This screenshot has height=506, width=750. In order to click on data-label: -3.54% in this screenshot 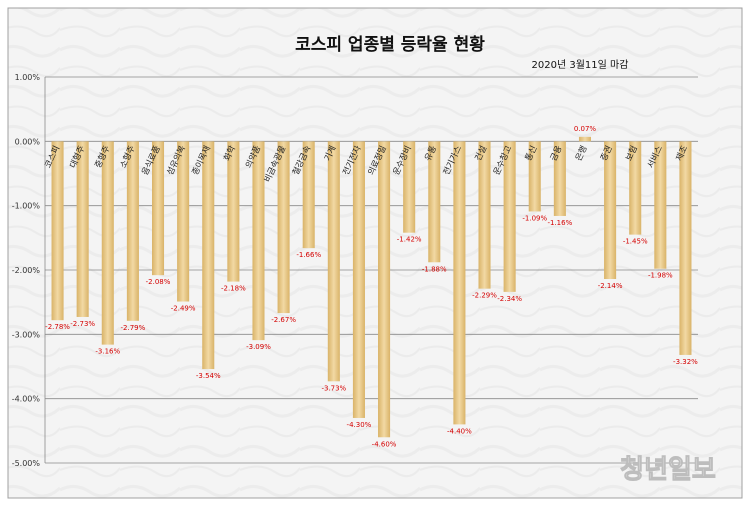, I will do `click(208, 376)`.